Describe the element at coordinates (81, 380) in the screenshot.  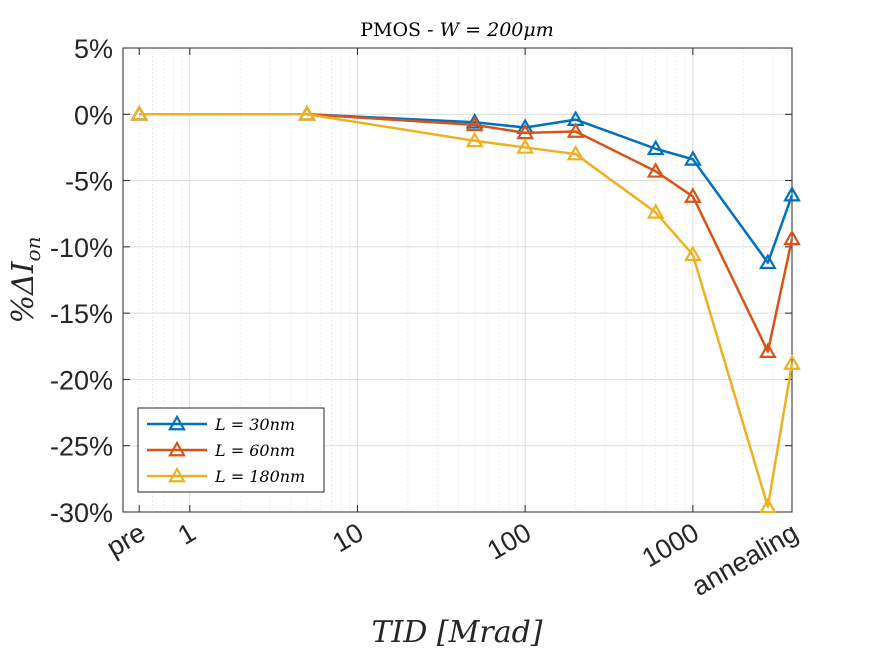
I see `y-tick-label: -20%` at that location.